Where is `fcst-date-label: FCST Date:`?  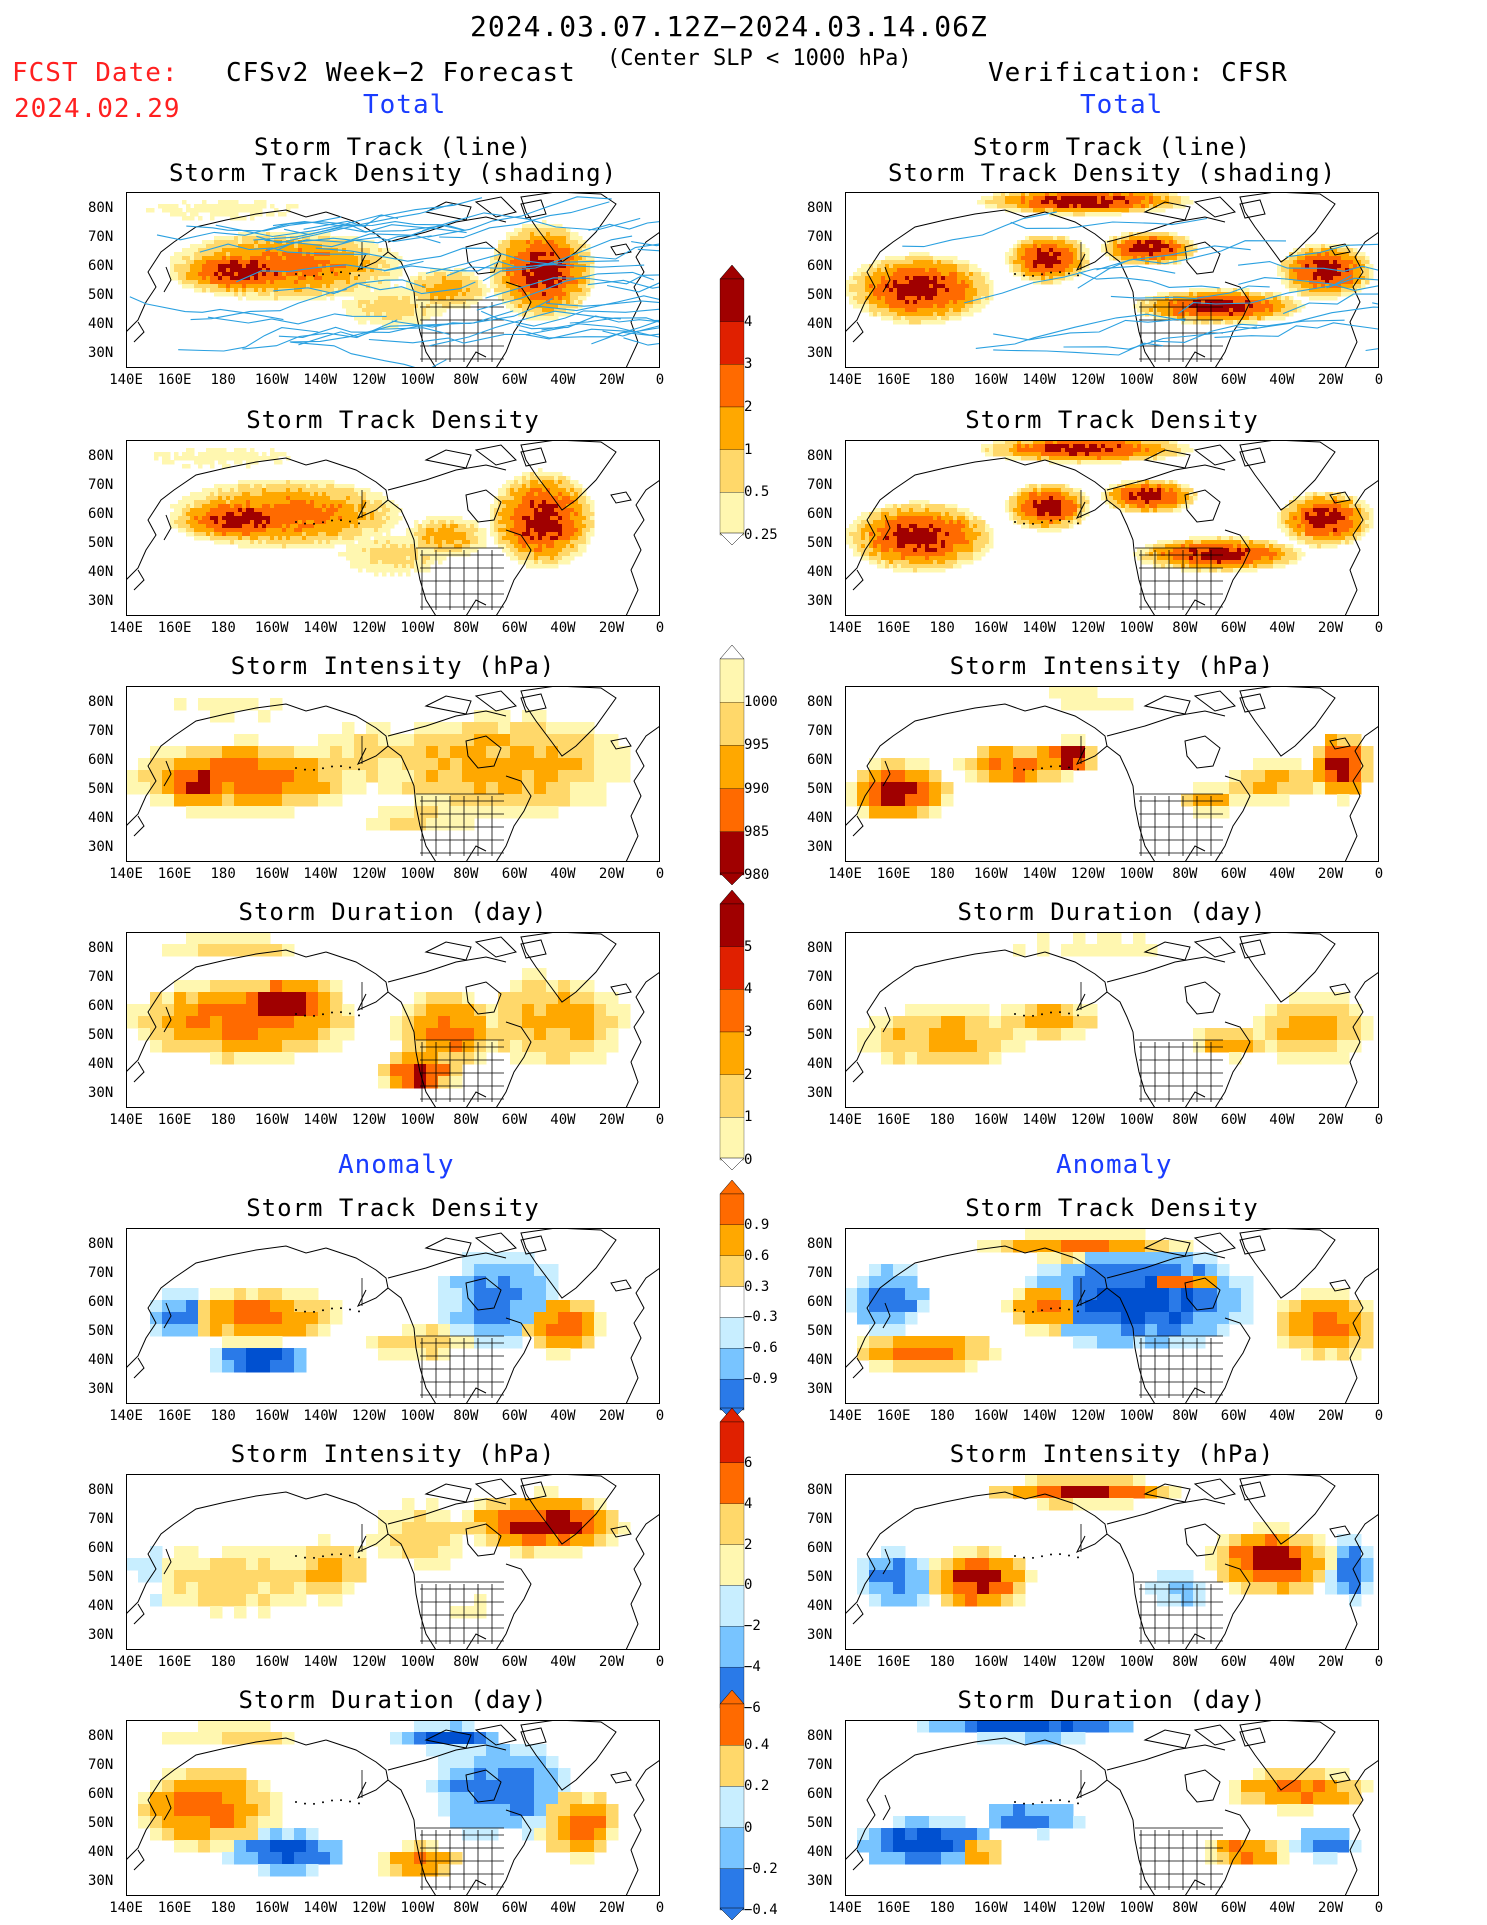 fcst-date-label: FCST Date: is located at coordinates (95, 73).